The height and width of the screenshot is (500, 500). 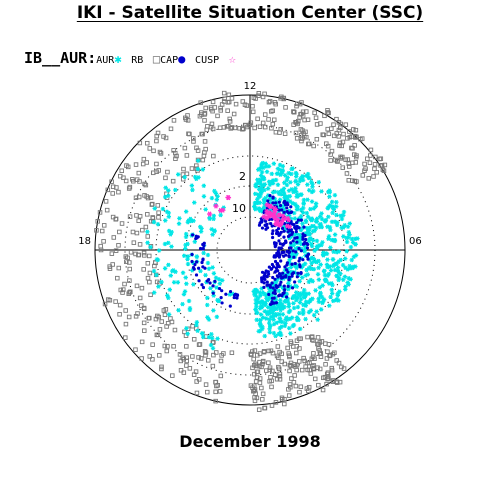 What do you see at coordinates (250, 86) in the screenshot?
I see `hour-label-top: 12` at bounding box center [250, 86].